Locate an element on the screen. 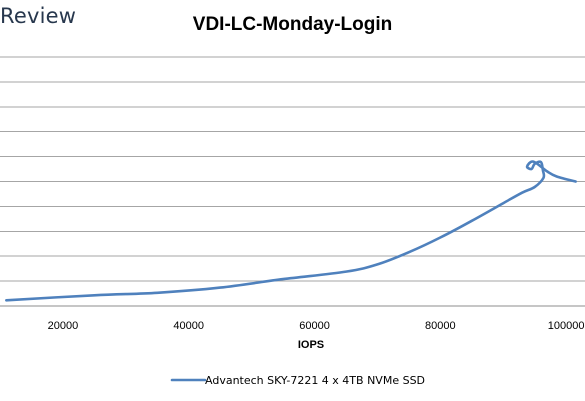 This screenshot has height=401, width=585. x-tick-label: 20000 is located at coordinates (63, 326).